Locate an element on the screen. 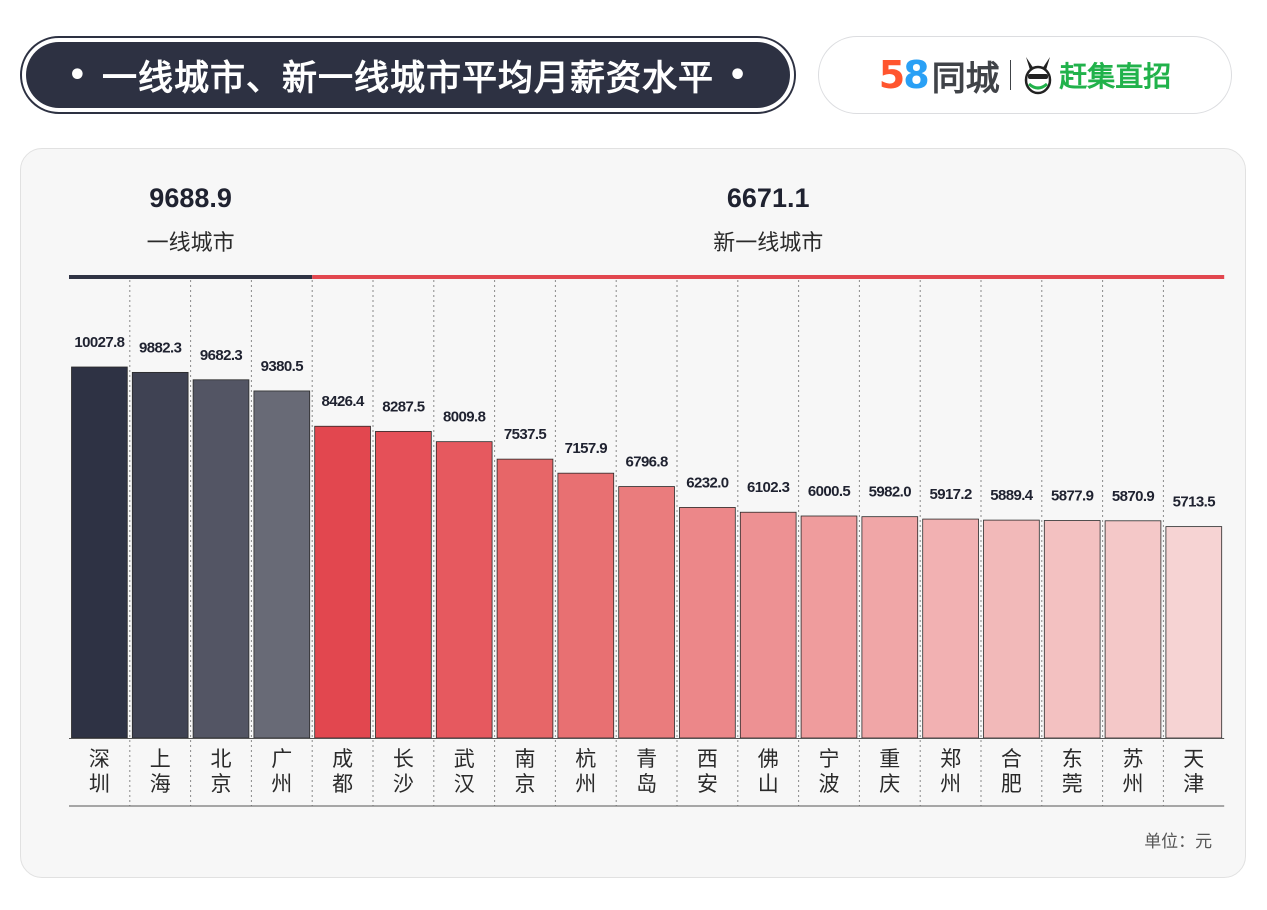  category-label: 北 is located at coordinates (221, 759).